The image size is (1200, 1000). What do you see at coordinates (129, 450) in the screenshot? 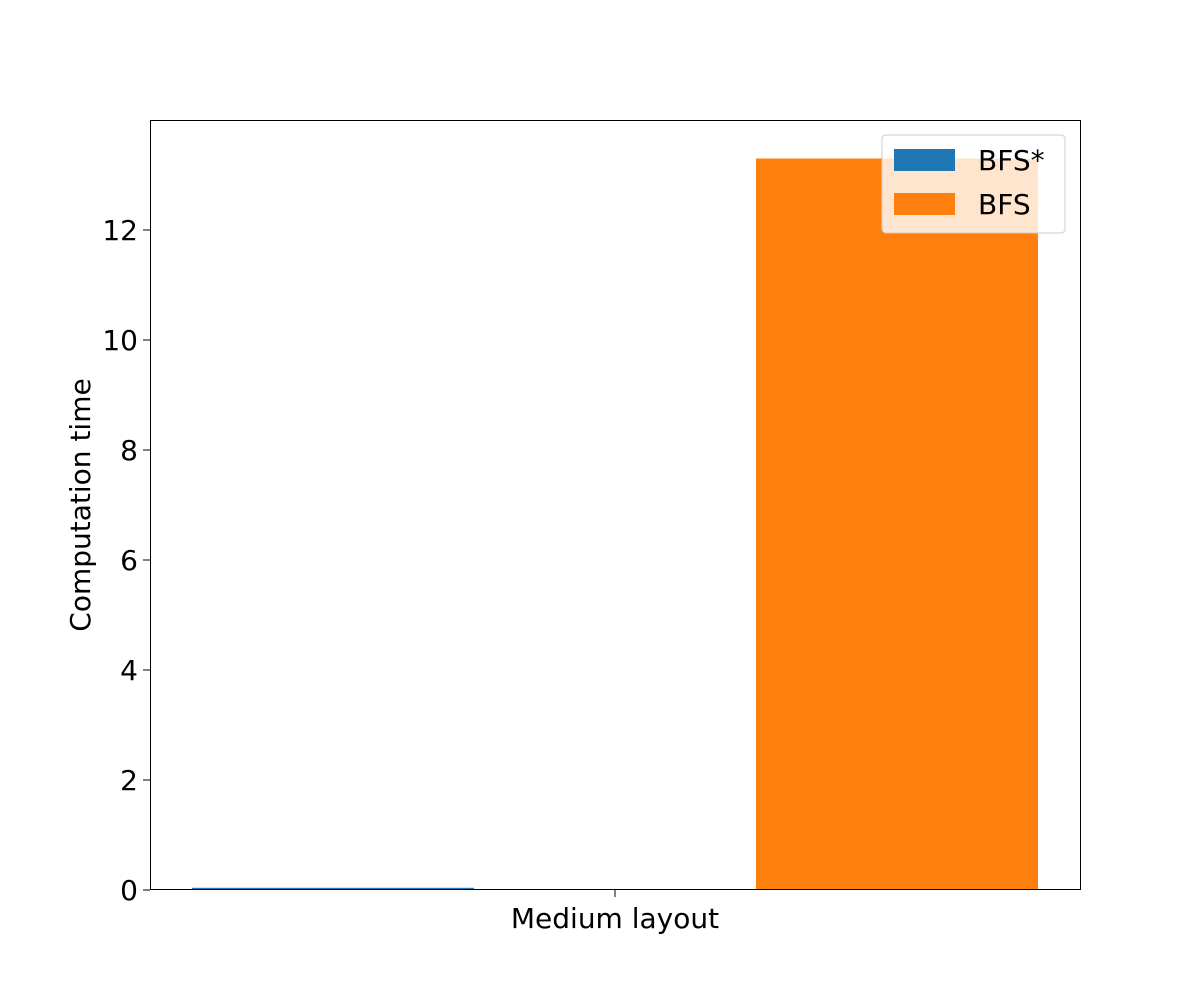
I see `y-tick-label: 8` at bounding box center [129, 450].